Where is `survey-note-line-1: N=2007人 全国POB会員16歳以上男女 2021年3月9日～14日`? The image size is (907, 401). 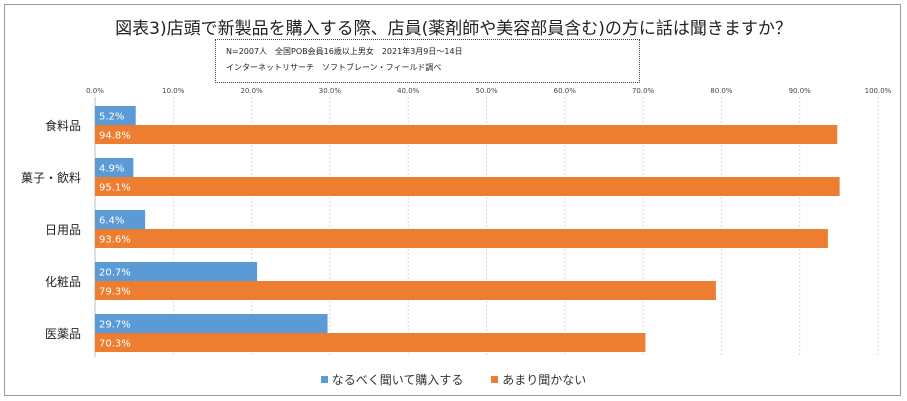
survey-note-line-1: N=2007人 全国POB会員16歳以上男女 2021年3月9日～14日 is located at coordinates (344, 51).